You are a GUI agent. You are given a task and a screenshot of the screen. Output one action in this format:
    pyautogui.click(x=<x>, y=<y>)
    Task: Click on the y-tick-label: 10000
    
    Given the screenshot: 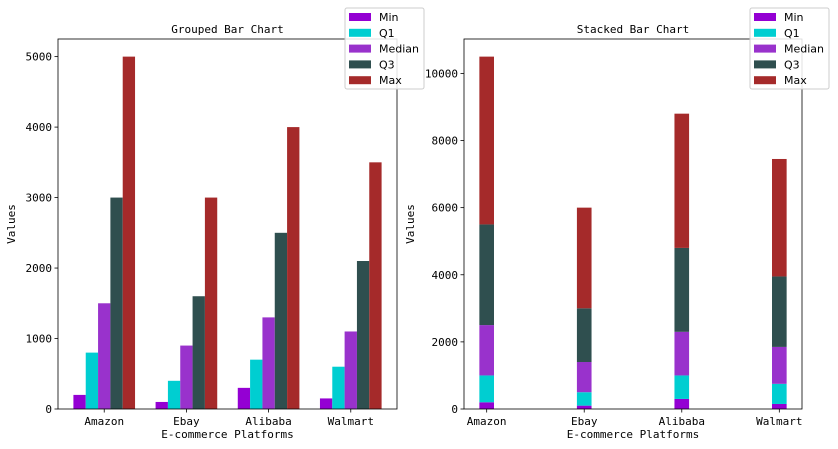 What is the action you would take?
    pyautogui.click(x=441, y=73)
    